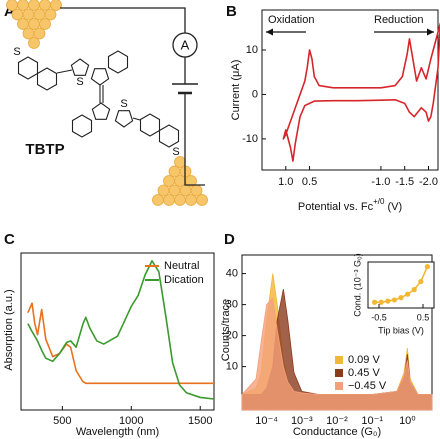 The height and width of the screenshot is (439, 440). Describe the element at coordinates (232, 336) in the screenshot. I see `y-tick-label: 20` at that location.